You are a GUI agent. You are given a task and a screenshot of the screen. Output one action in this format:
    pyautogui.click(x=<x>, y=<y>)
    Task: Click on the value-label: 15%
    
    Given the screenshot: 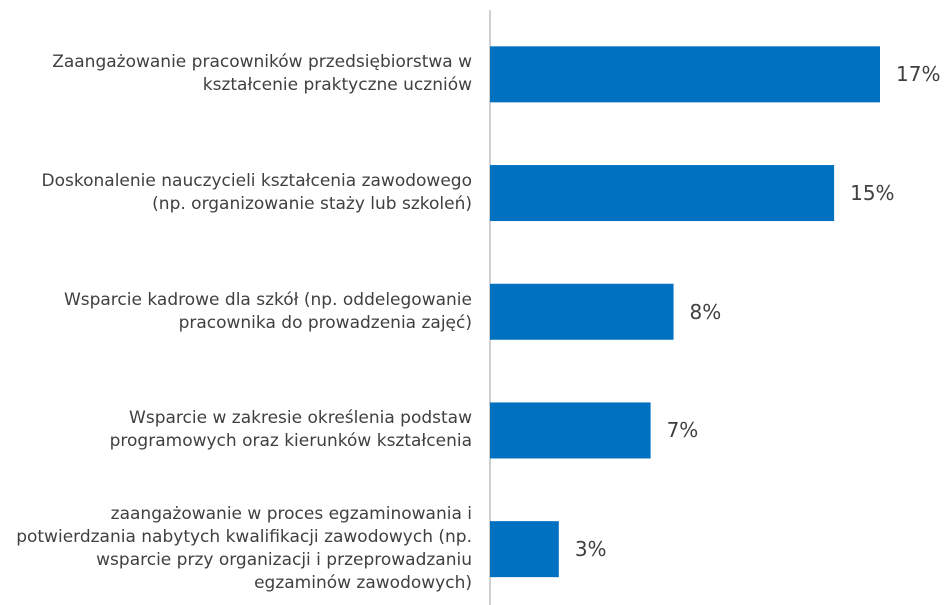 What is the action you would take?
    pyautogui.click(x=872, y=193)
    